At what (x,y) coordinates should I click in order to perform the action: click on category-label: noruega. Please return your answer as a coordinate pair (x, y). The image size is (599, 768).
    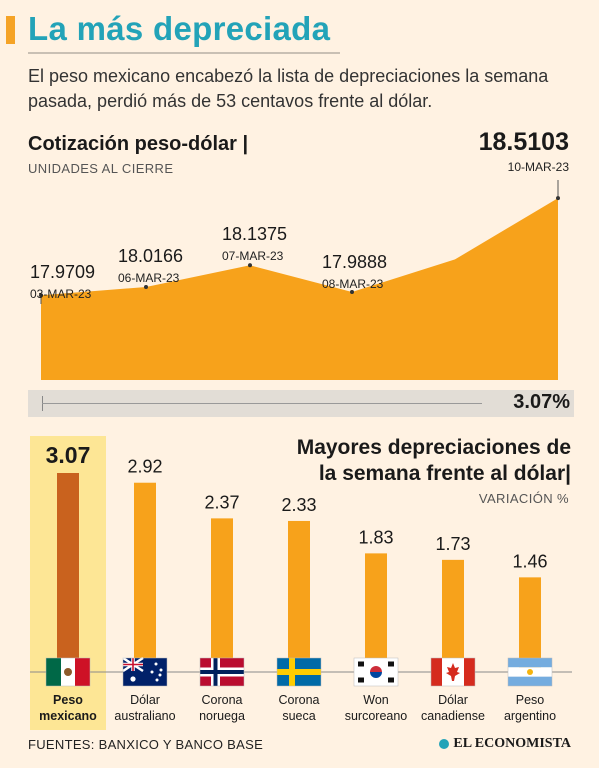
    Looking at the image, I should click on (222, 716).